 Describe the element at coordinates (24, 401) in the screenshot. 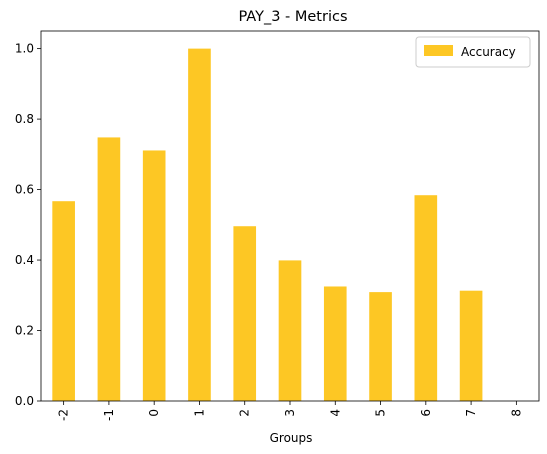

I see `y-tick-label: 0.0` at that location.